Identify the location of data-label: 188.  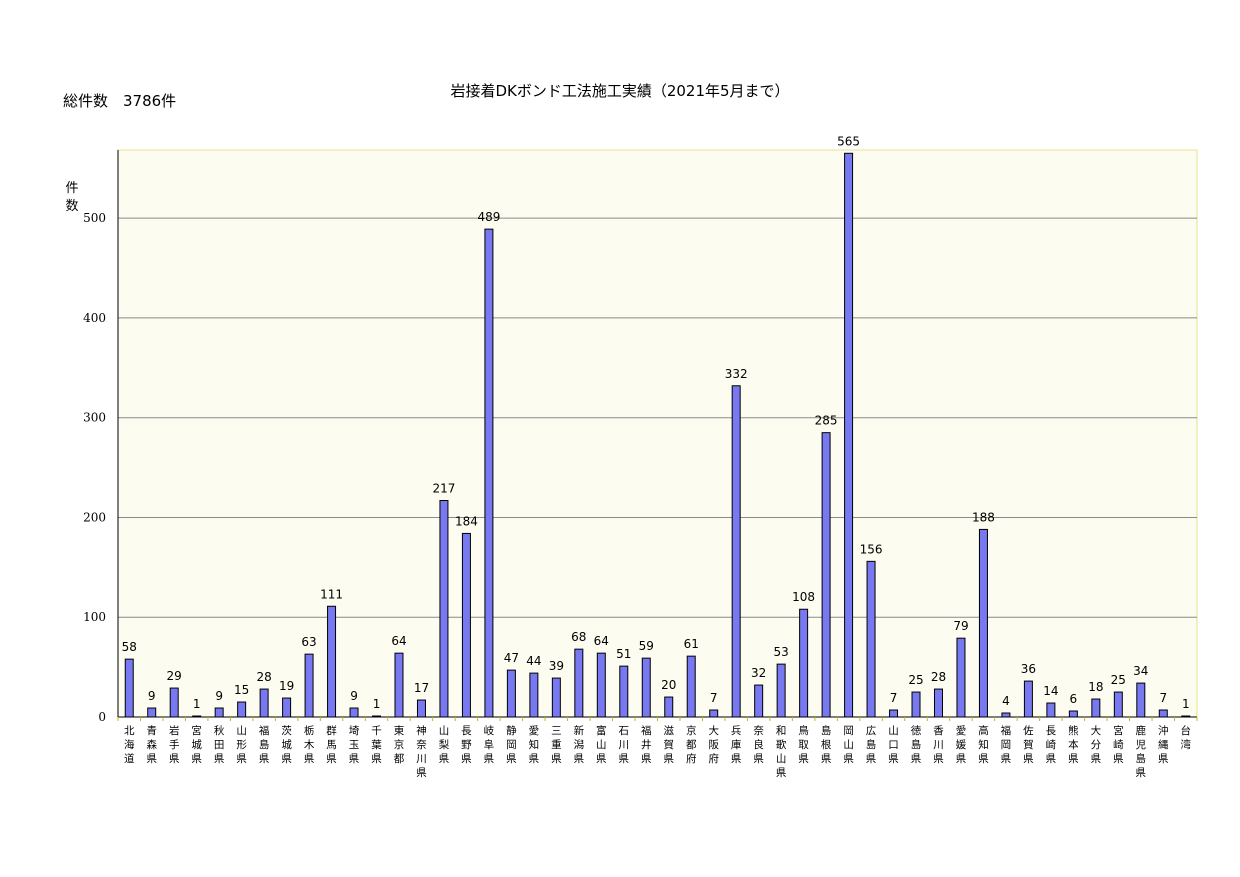
(983, 517).